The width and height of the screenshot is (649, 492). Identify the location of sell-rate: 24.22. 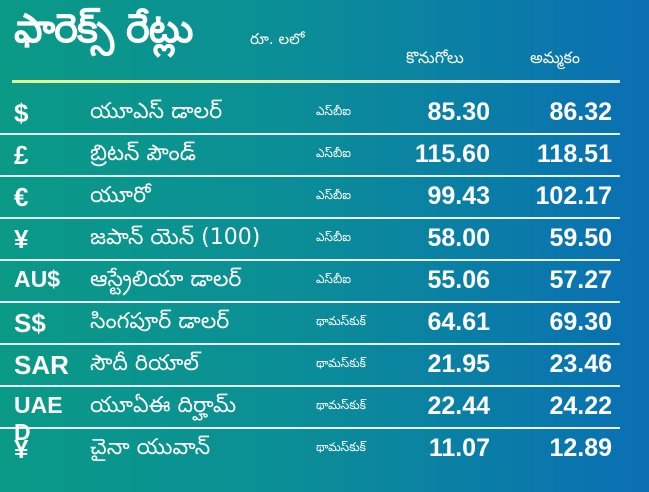
(580, 406).